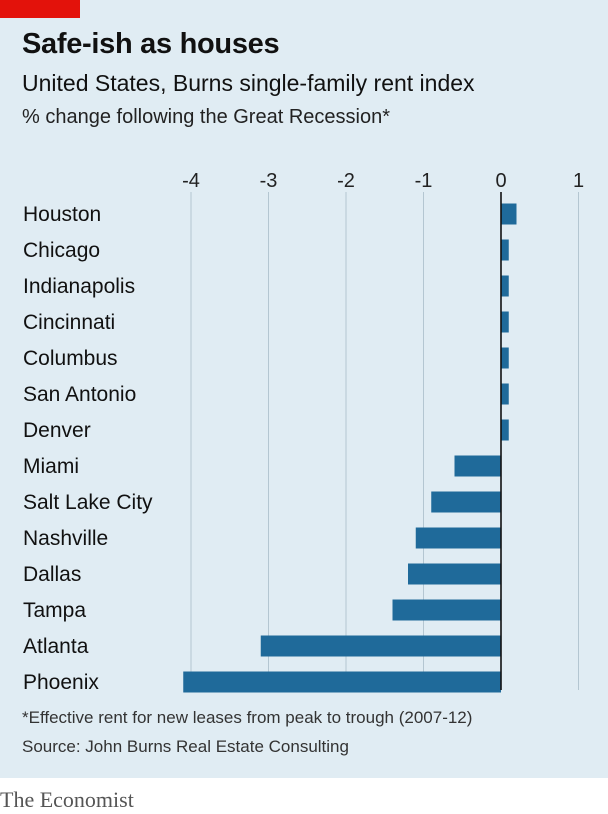 Image resolution: width=608 pixels, height=814 pixels. I want to click on x-tick-label: -3, so click(269, 181).